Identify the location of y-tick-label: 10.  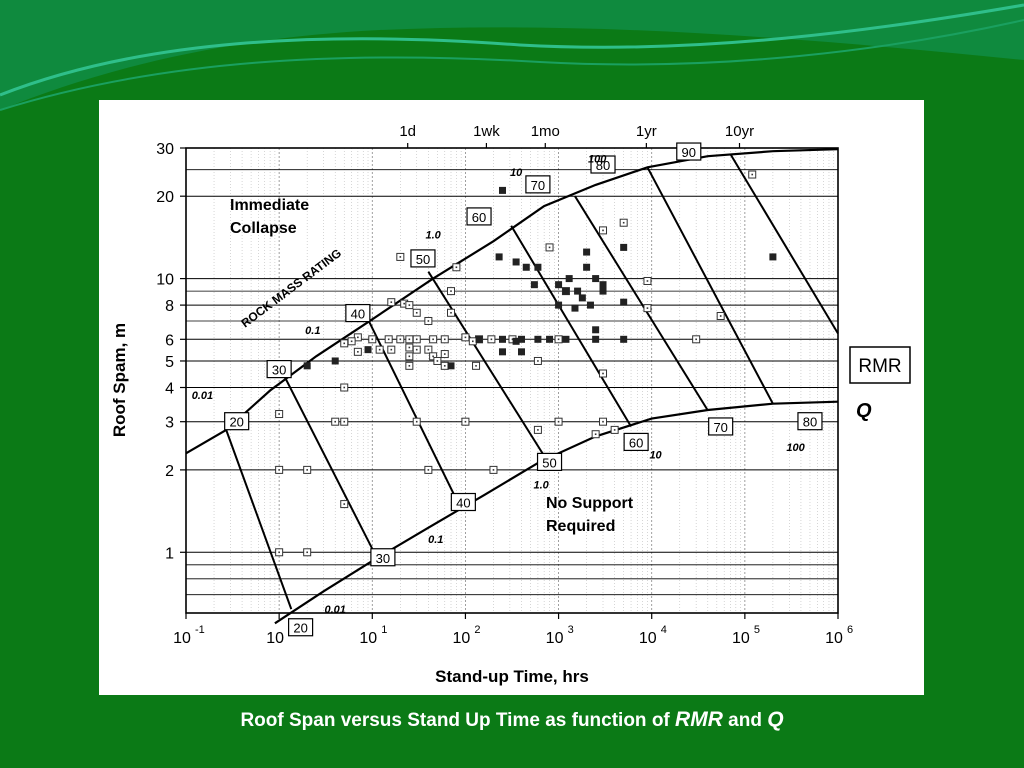
(165, 280).